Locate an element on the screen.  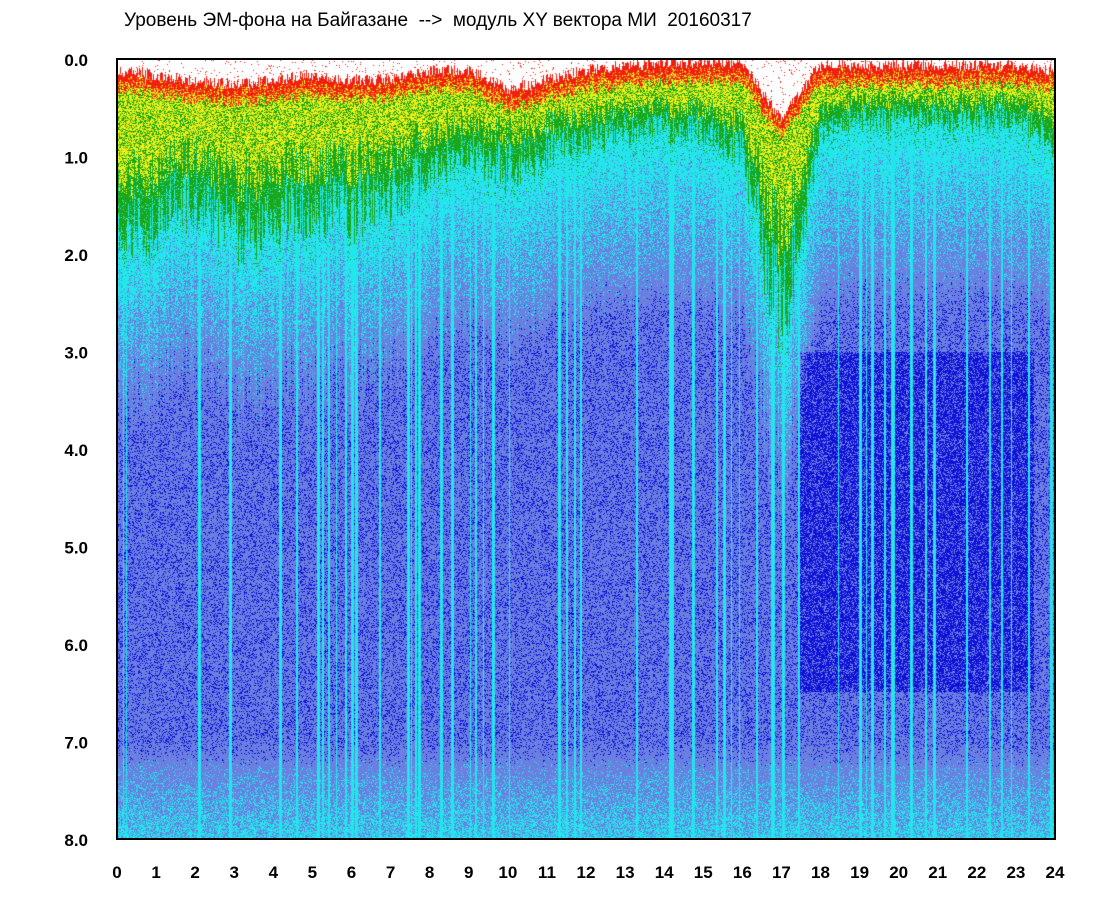
x-tick-label: 19 is located at coordinates (859, 872).